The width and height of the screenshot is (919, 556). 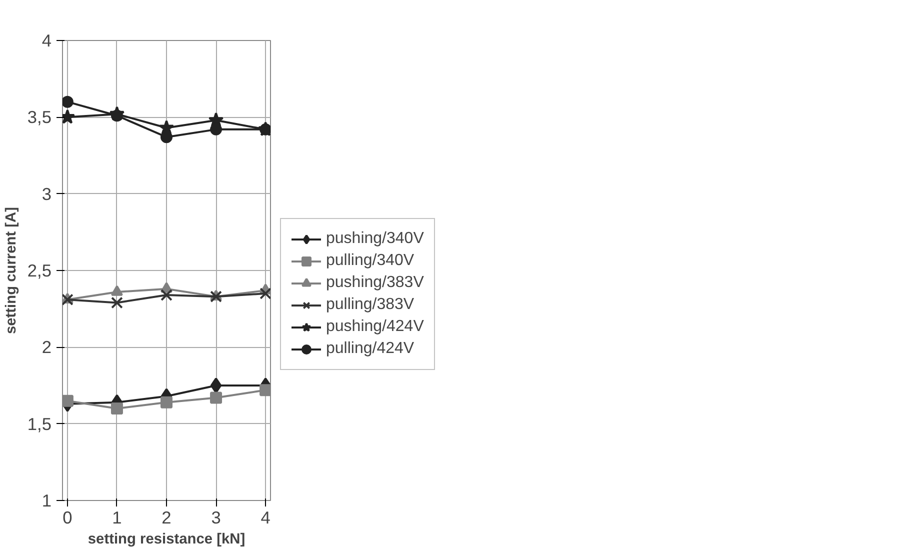 I want to click on x-tick-label: 1, so click(x=117, y=518).